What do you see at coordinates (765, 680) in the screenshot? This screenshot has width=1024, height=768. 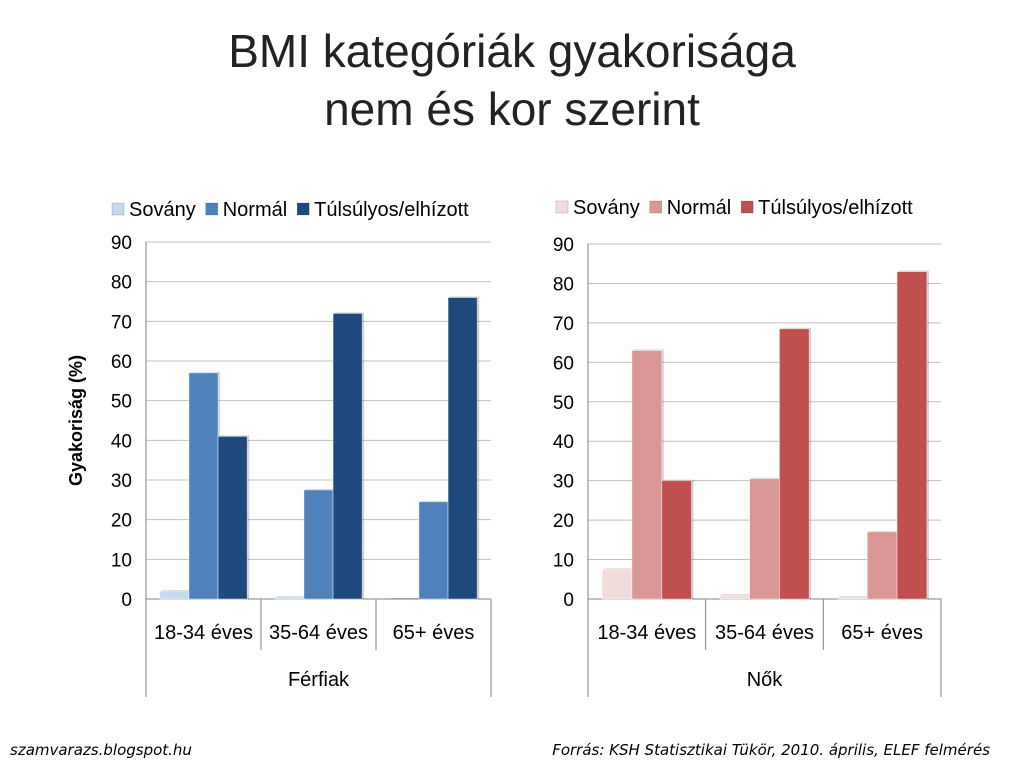 I see `x-group-label: Nők` at bounding box center [765, 680].